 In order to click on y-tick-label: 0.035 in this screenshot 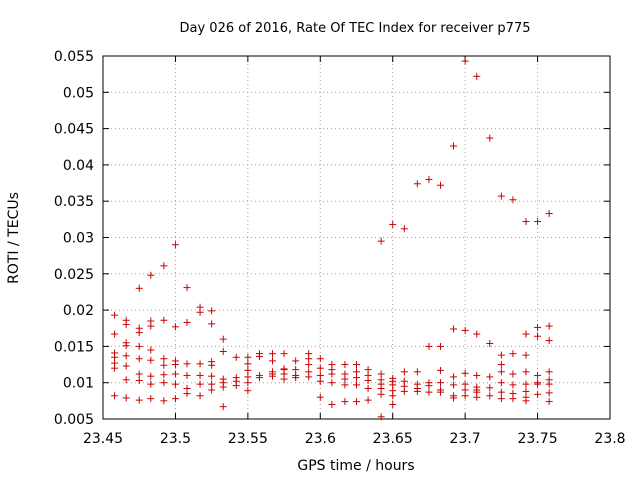, I will do `click(74, 202)`.